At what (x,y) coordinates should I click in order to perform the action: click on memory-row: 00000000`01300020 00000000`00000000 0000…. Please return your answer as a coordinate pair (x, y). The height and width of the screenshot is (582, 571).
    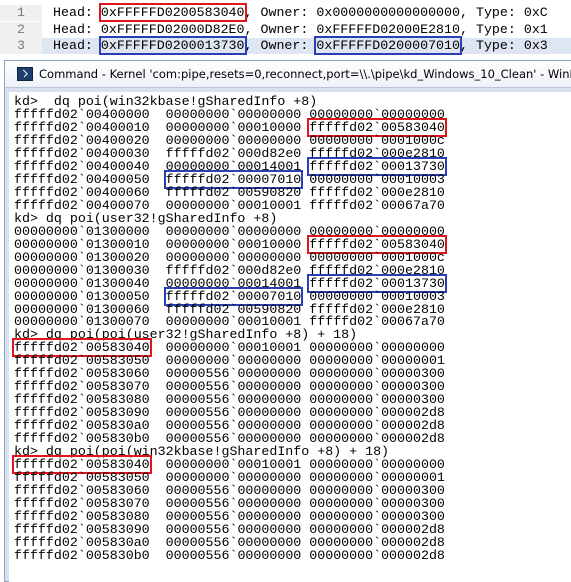
    Looking at the image, I should click on (229, 257).